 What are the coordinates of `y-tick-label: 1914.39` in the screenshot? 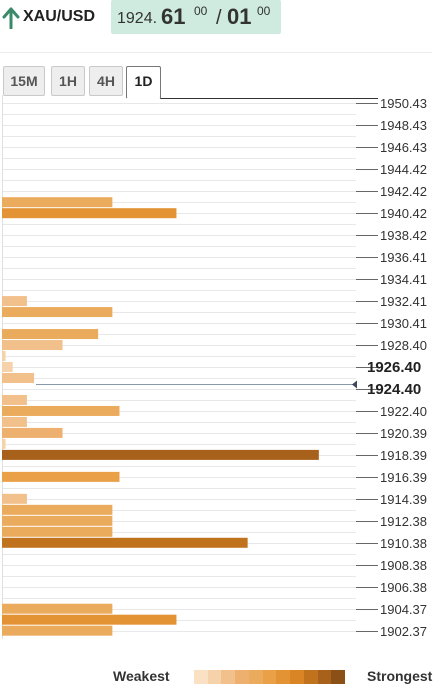 It's located at (403, 499).